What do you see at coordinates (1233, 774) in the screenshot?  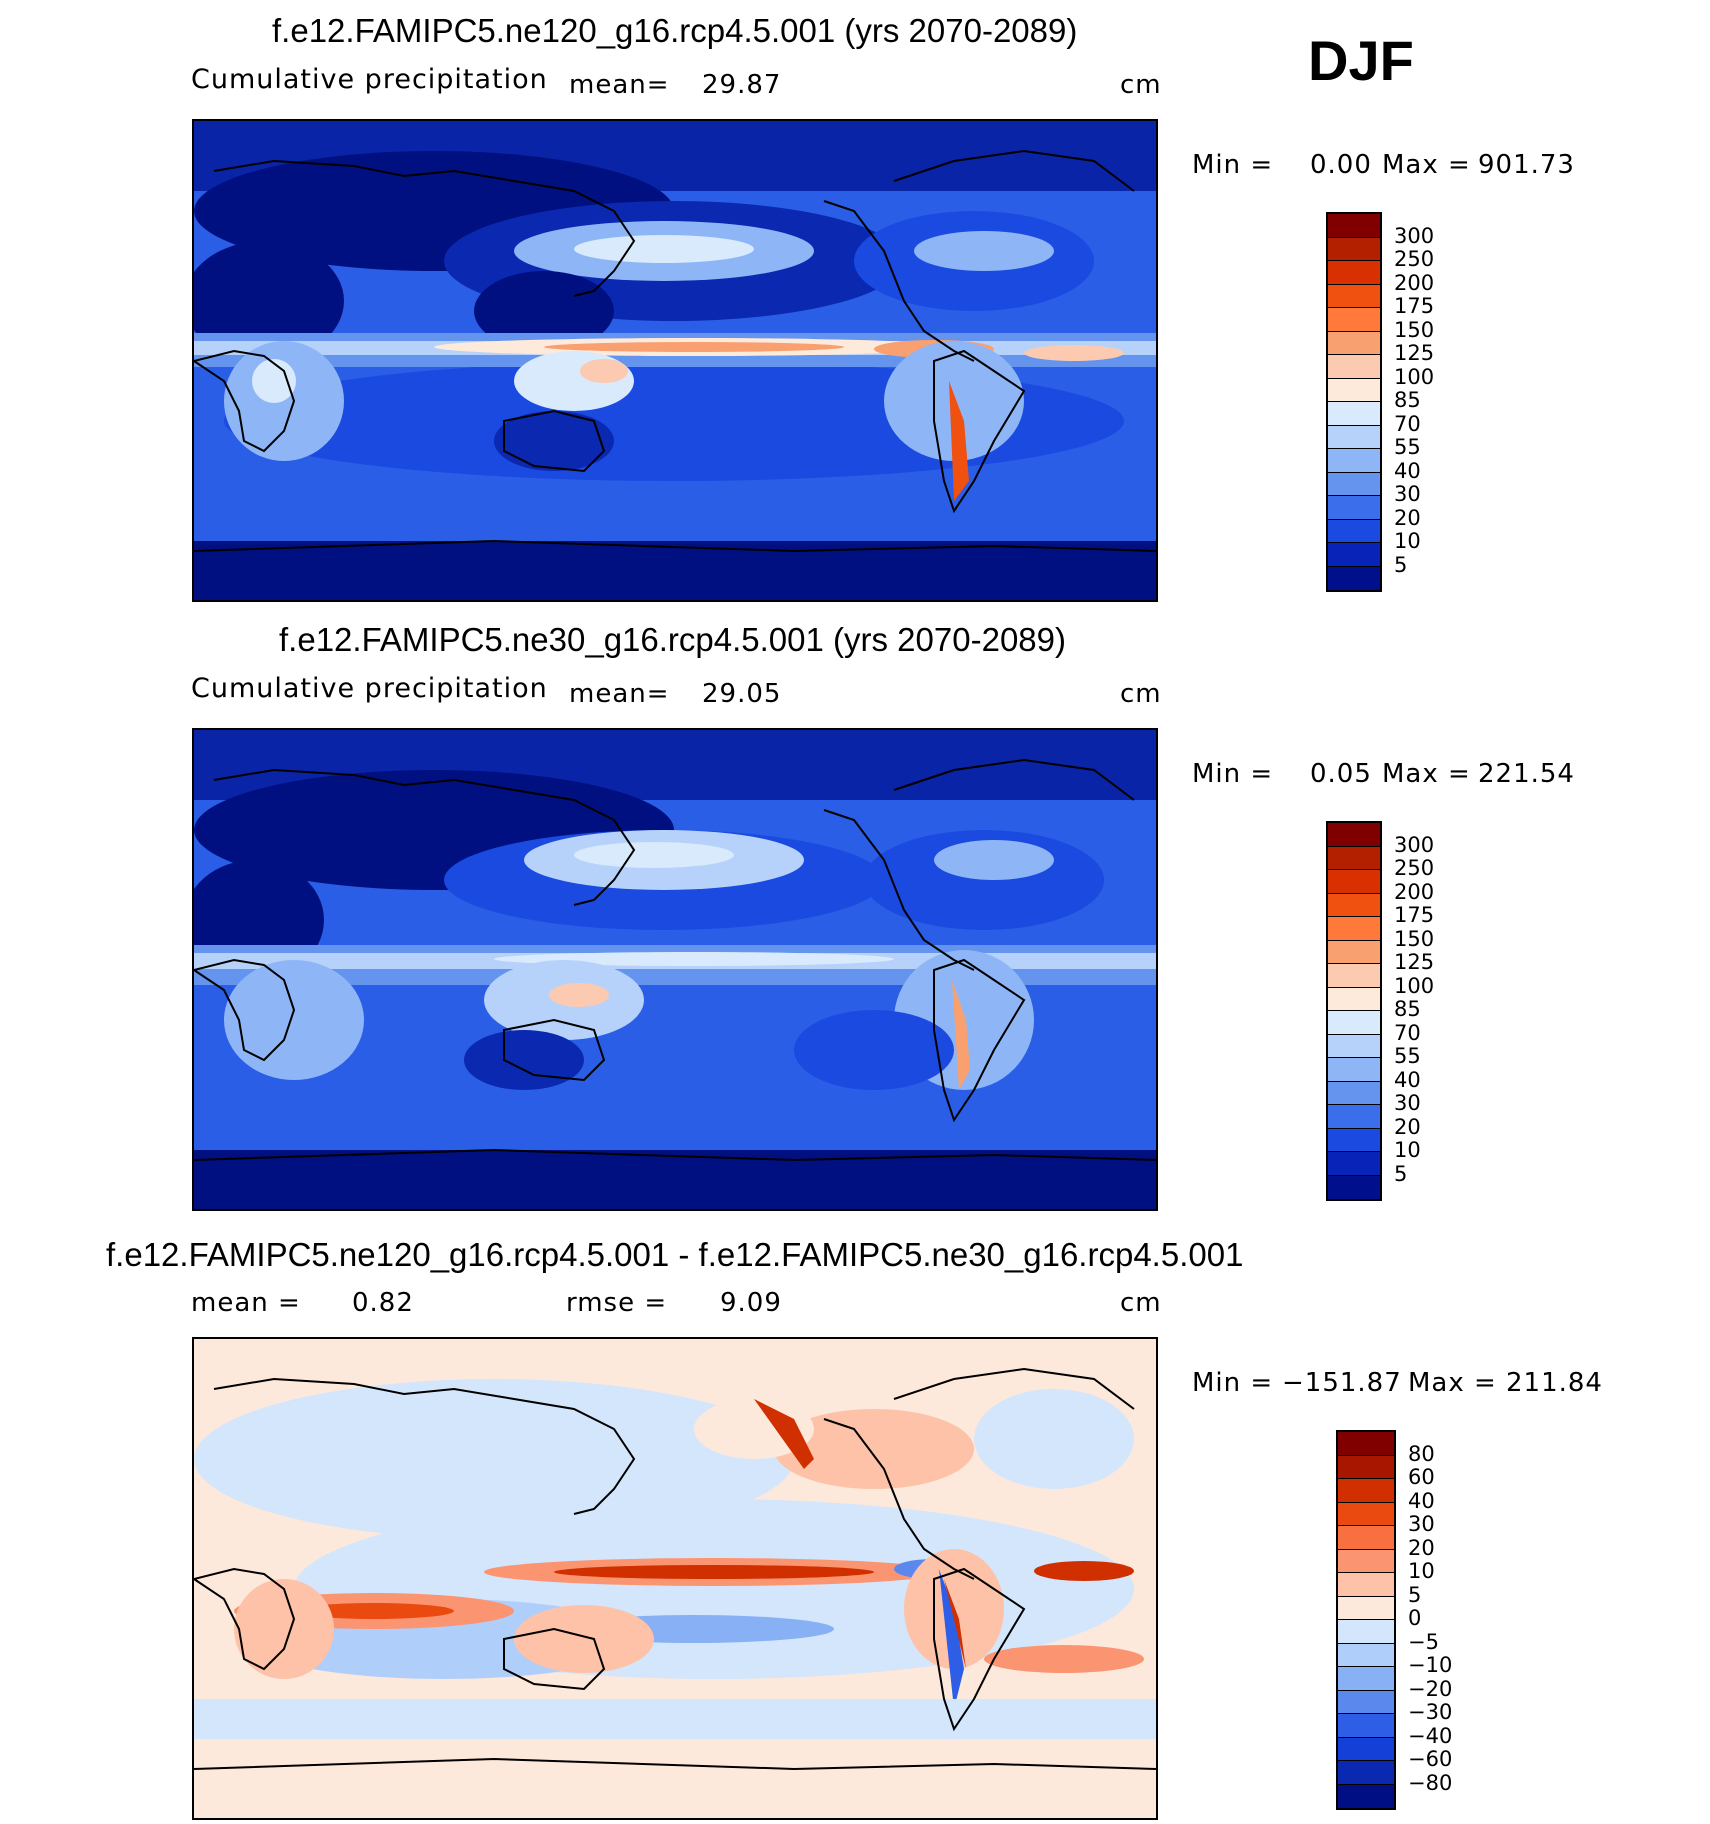 I see `panel2-min-label: Min =` at bounding box center [1233, 774].